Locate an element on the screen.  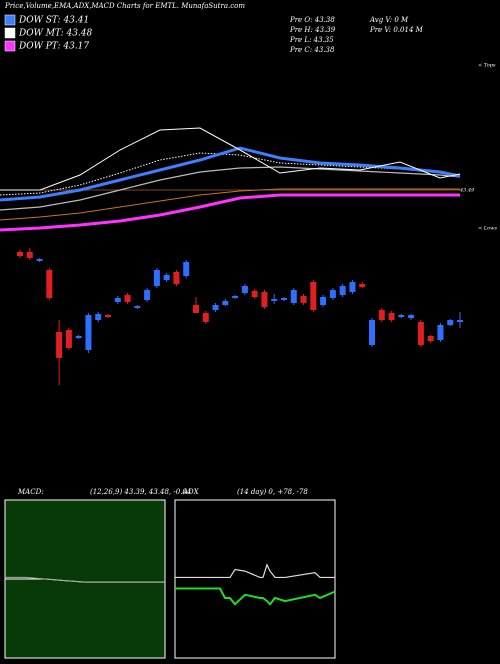
info: Avg V: 0 M is located at coordinates (389, 20).